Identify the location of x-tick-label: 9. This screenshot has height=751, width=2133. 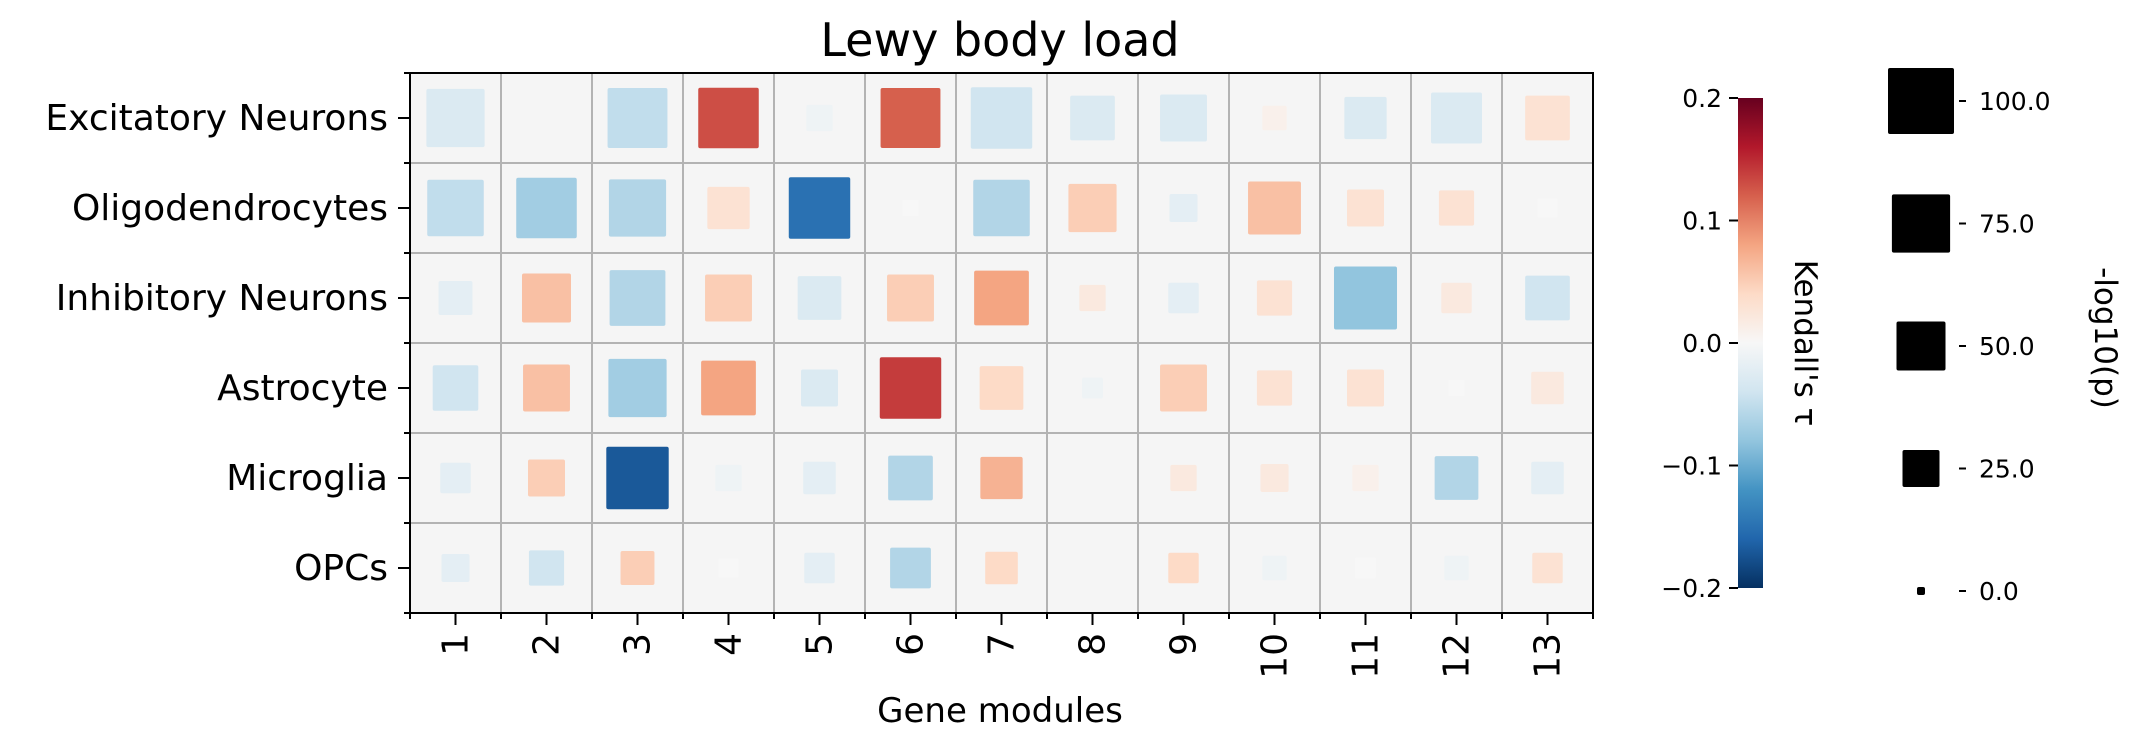
(1184, 644).